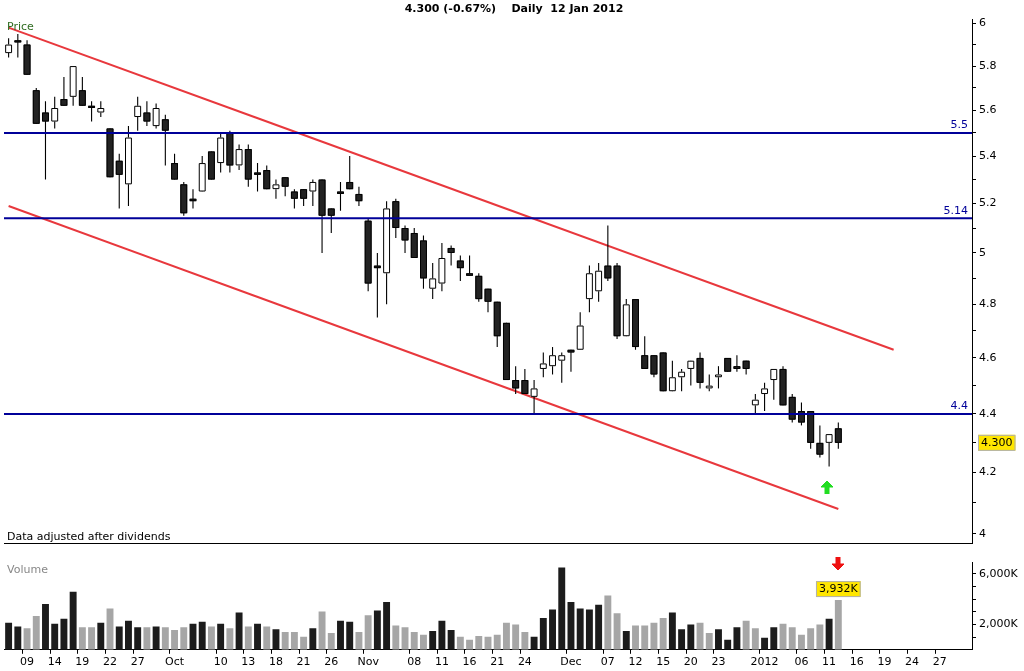 This screenshot has width=1024, height=671. What do you see at coordinates (275, 662) in the screenshot?
I see `x-tick-label: 18` at bounding box center [275, 662].